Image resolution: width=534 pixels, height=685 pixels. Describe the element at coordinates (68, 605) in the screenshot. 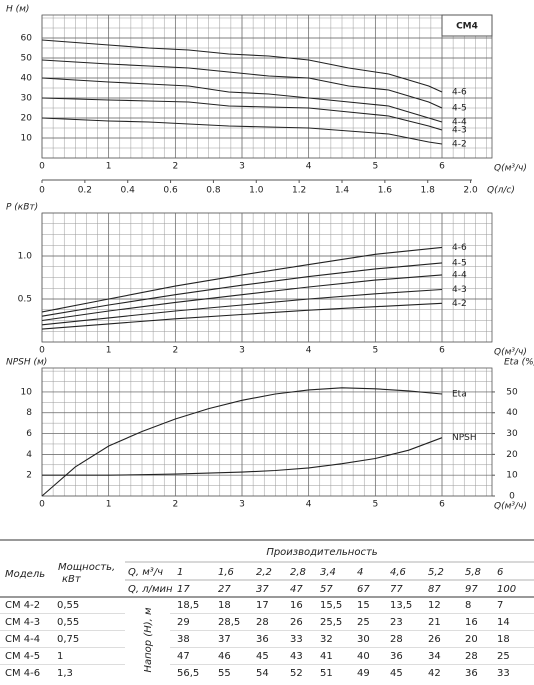

I see `power-value: 0,55` at that location.